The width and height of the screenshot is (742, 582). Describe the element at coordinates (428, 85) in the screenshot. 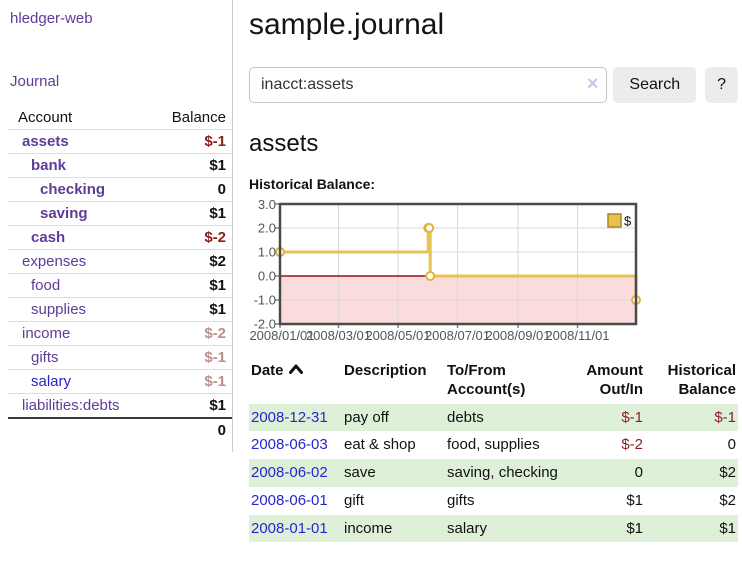

I see `search-input` at that location.